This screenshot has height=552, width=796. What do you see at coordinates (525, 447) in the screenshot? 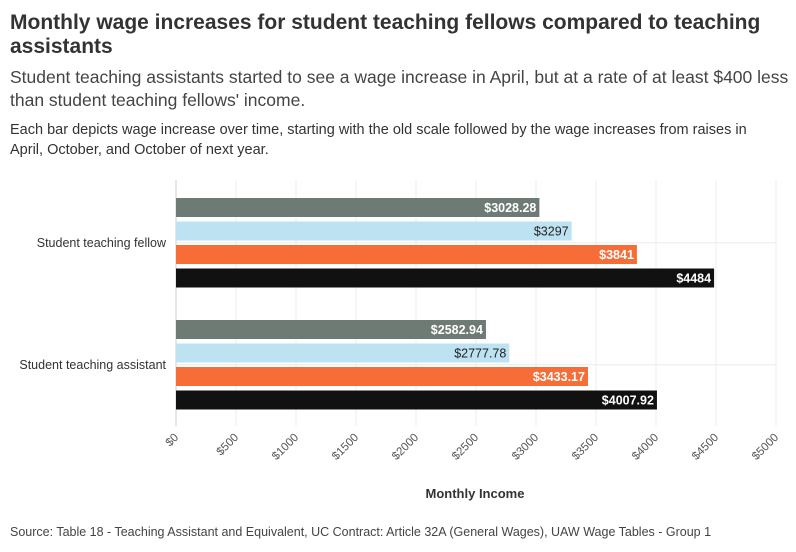
I see `x-tick-label: $3000` at bounding box center [525, 447].